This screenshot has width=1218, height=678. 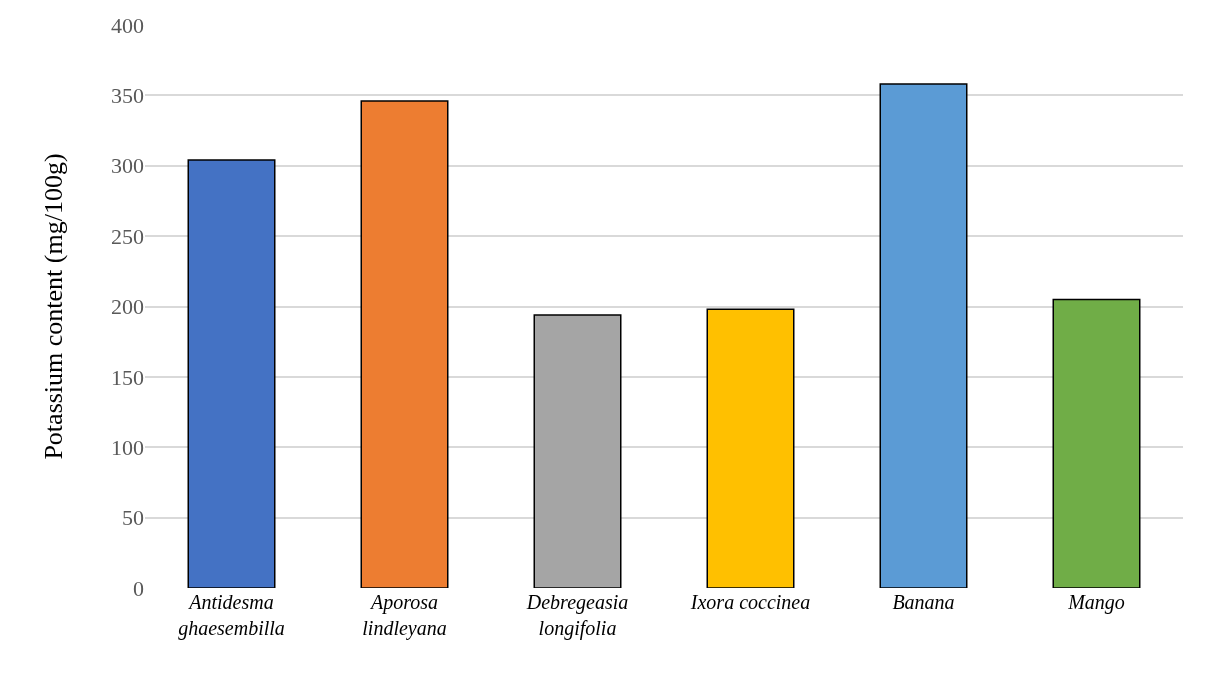 What do you see at coordinates (404, 615) in the screenshot?
I see `x-tick-label: Aporosa lindleyana` at bounding box center [404, 615].